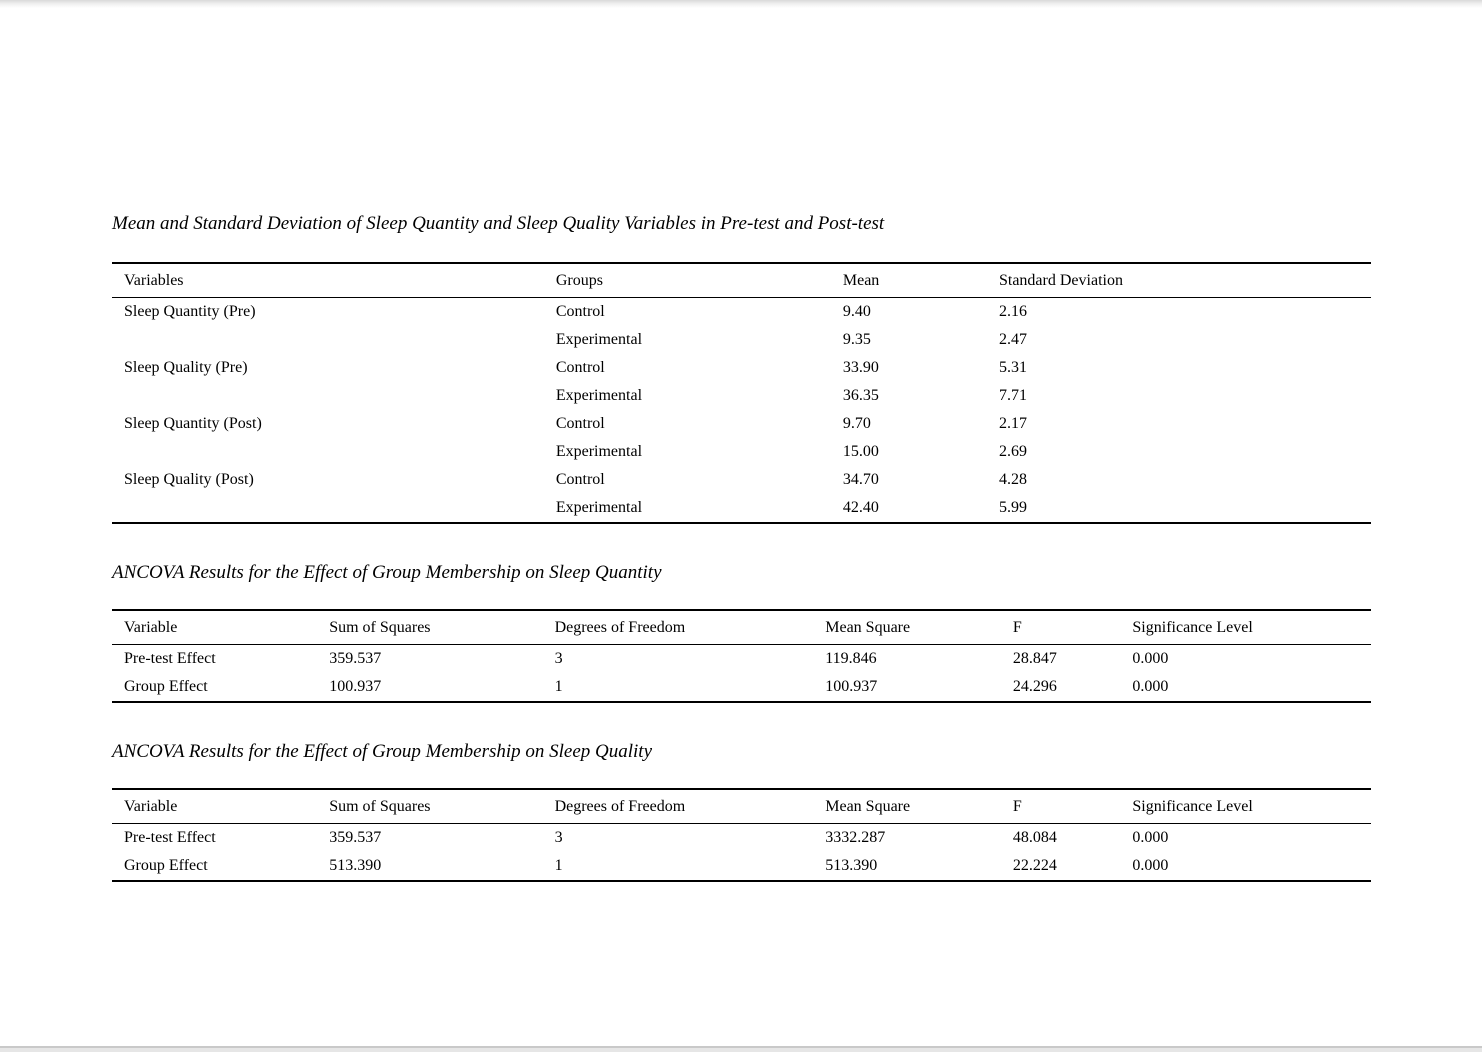  I want to click on column-header: Groups, so click(687, 280).